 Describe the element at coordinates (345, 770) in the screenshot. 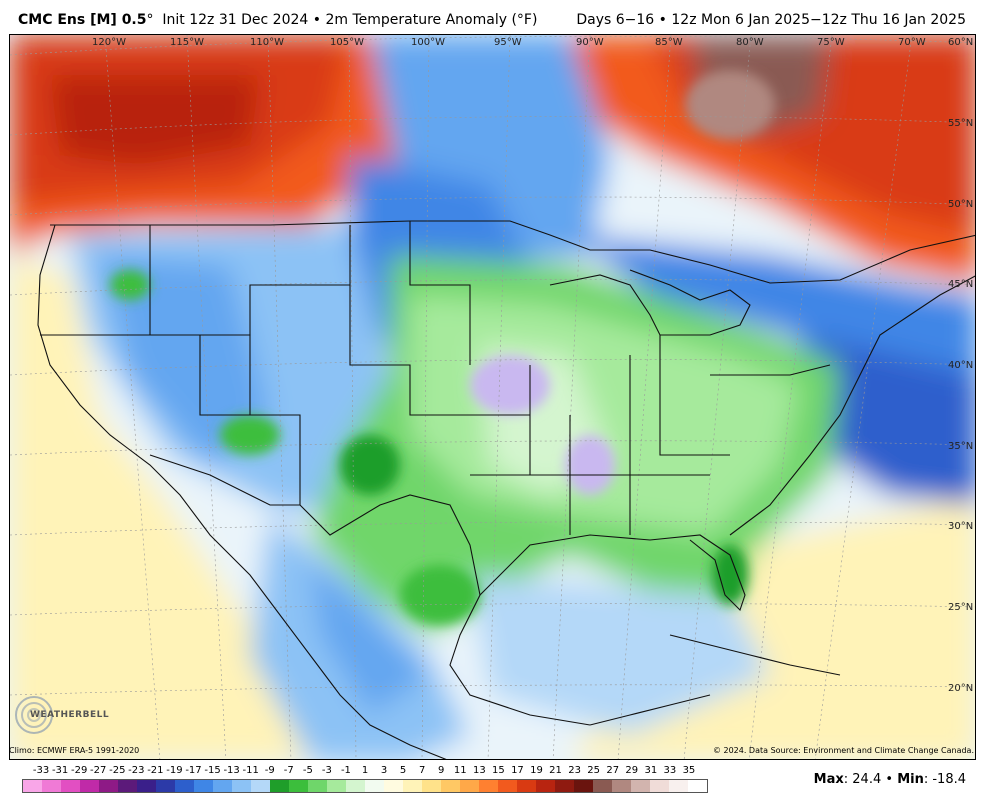

I see `colorbar-tick: -1` at that location.